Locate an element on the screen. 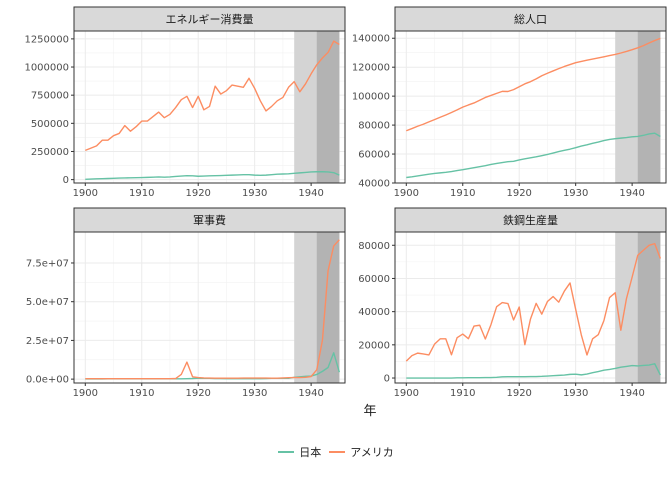 The height and width of the screenshot is (484, 672). y-tick-label: 20000 is located at coordinates (374, 345).